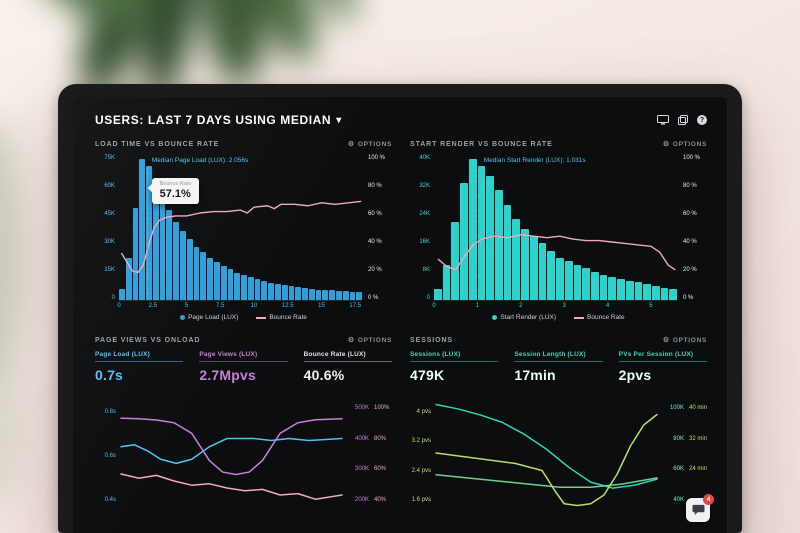 This screenshot has height=533, width=800. What do you see at coordinates (683, 120) in the screenshot?
I see `apps-icon` at bounding box center [683, 120].